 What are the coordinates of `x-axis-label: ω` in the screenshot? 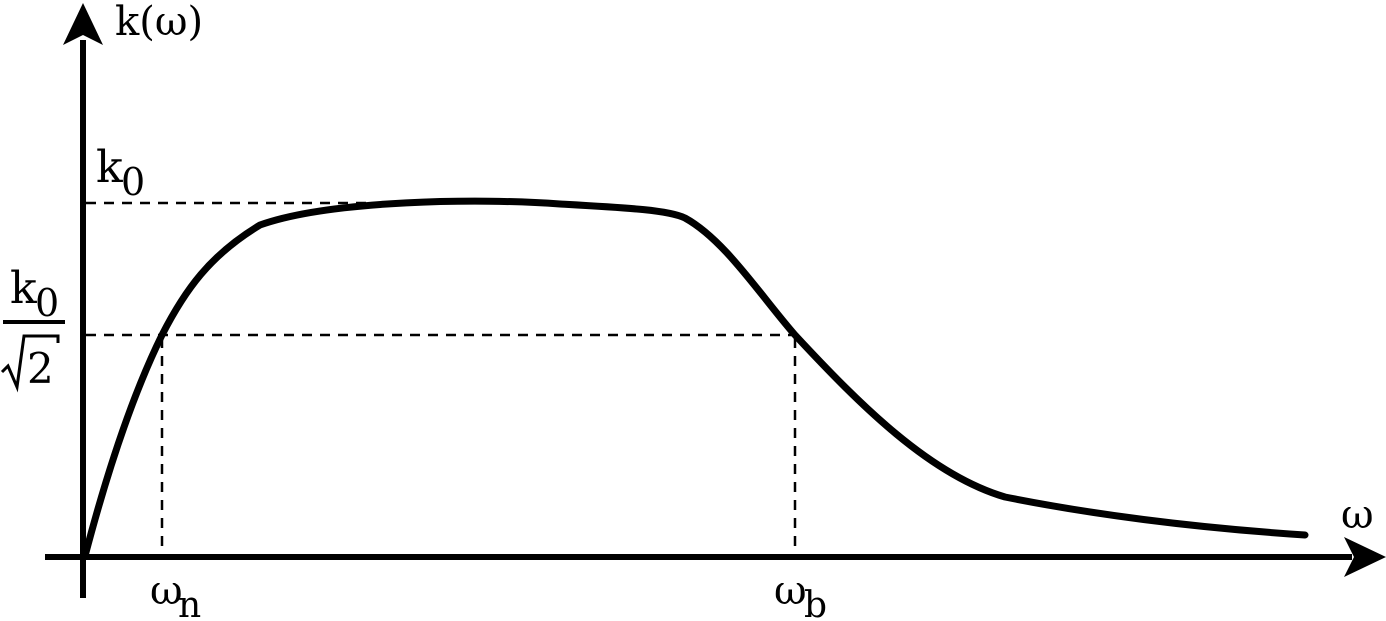 It's located at (1357, 515).